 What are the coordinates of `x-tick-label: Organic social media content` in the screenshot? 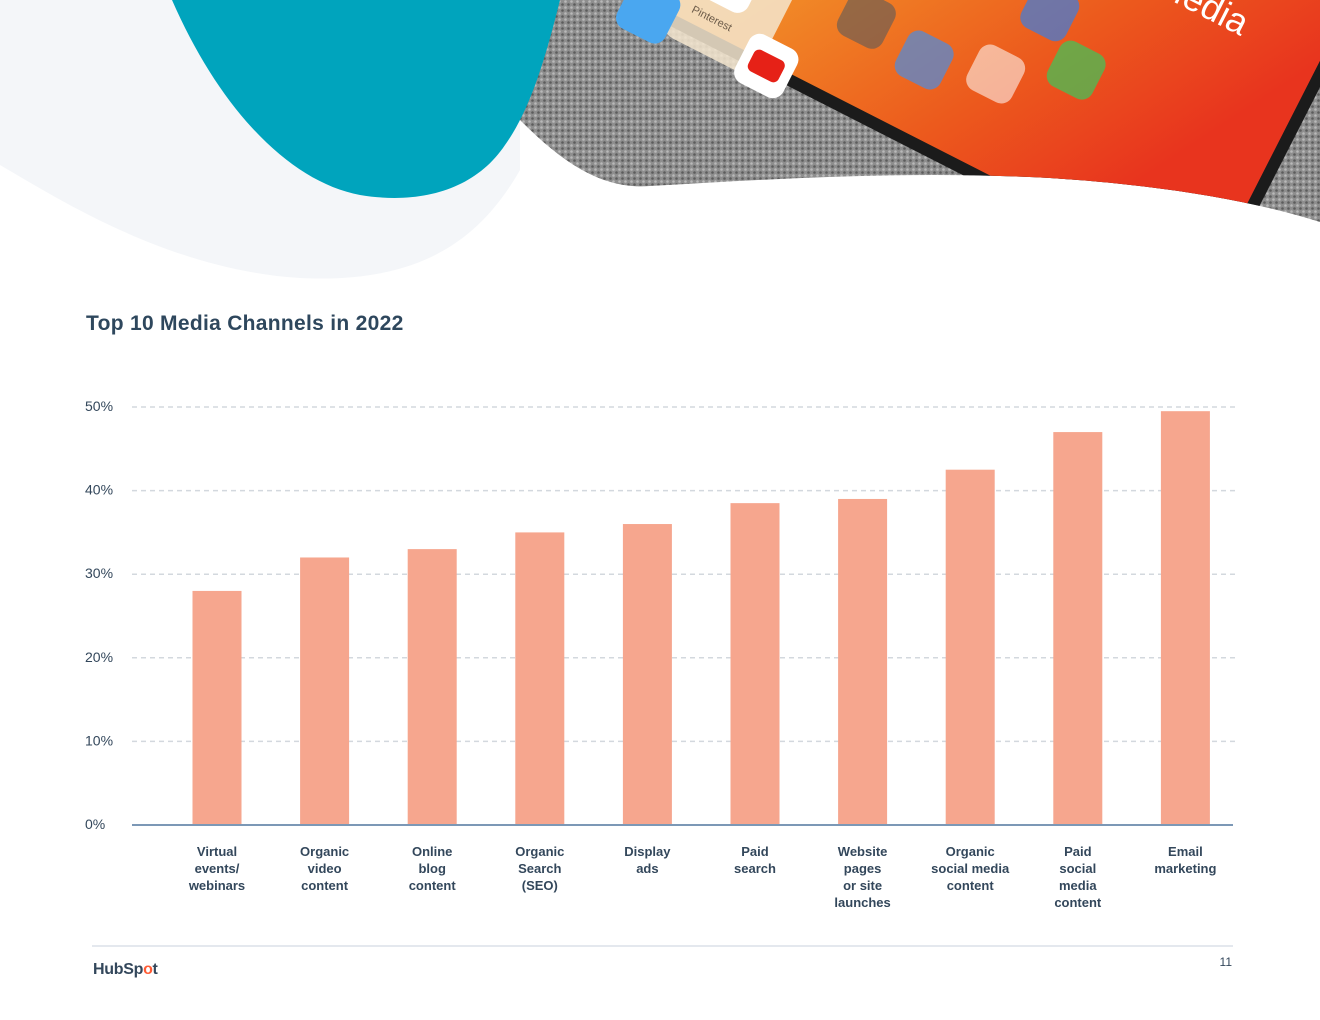 It's located at (970, 868).